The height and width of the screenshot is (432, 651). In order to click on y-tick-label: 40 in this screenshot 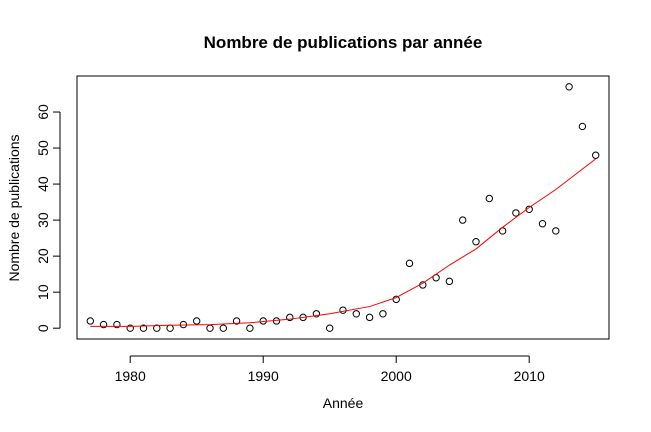, I will do `click(43, 184)`.